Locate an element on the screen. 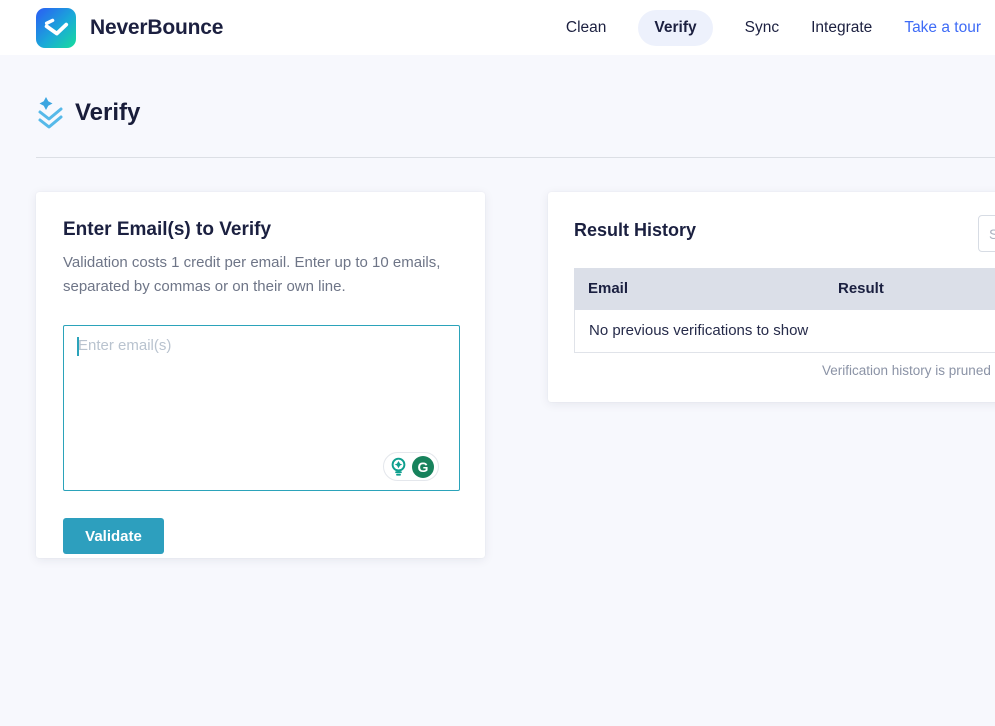 This screenshot has height=726, width=995. brand-name: NeverBounce is located at coordinates (157, 27).